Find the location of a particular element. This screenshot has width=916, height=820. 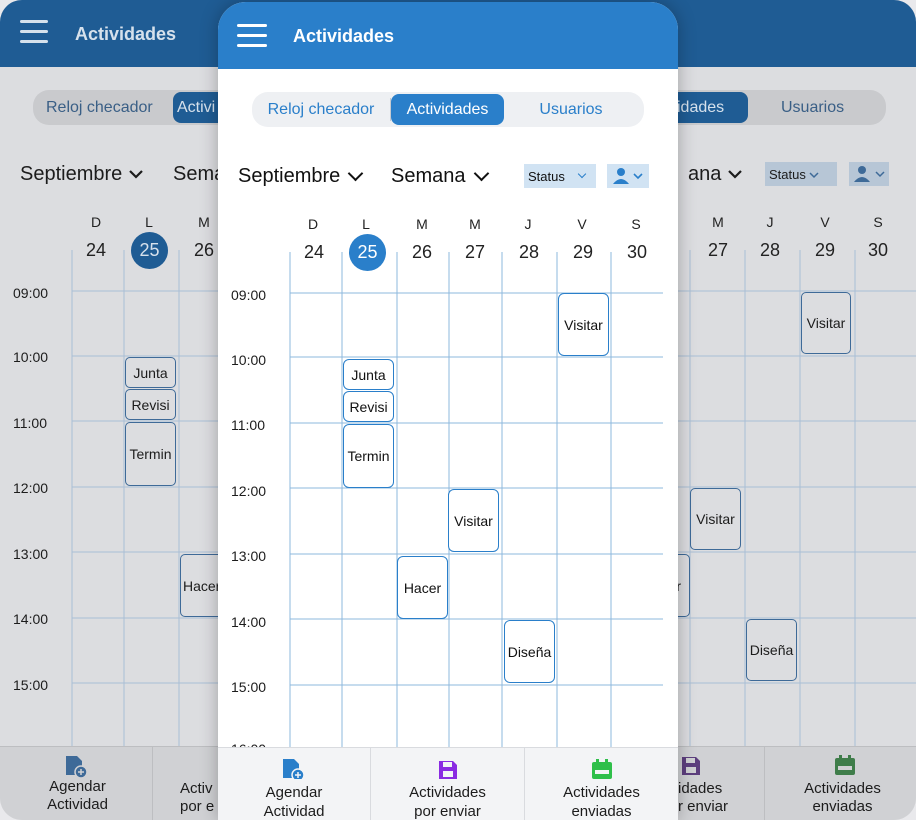

tab-actividades: Actividades is located at coordinates (447, 109).